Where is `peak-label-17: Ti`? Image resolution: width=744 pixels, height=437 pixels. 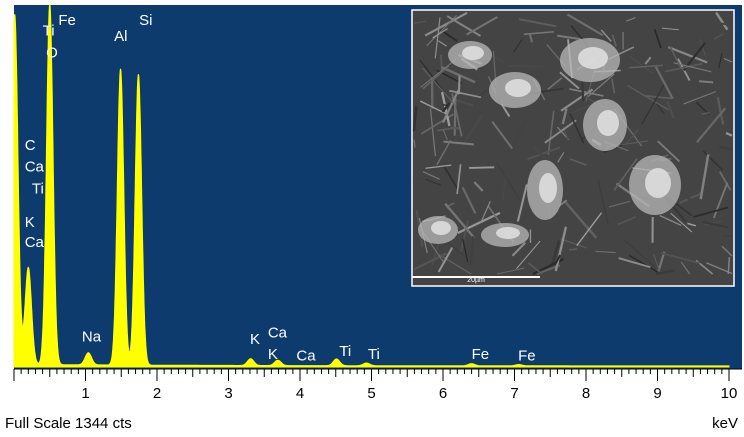 peak-label-17: Ti is located at coordinates (345, 351).